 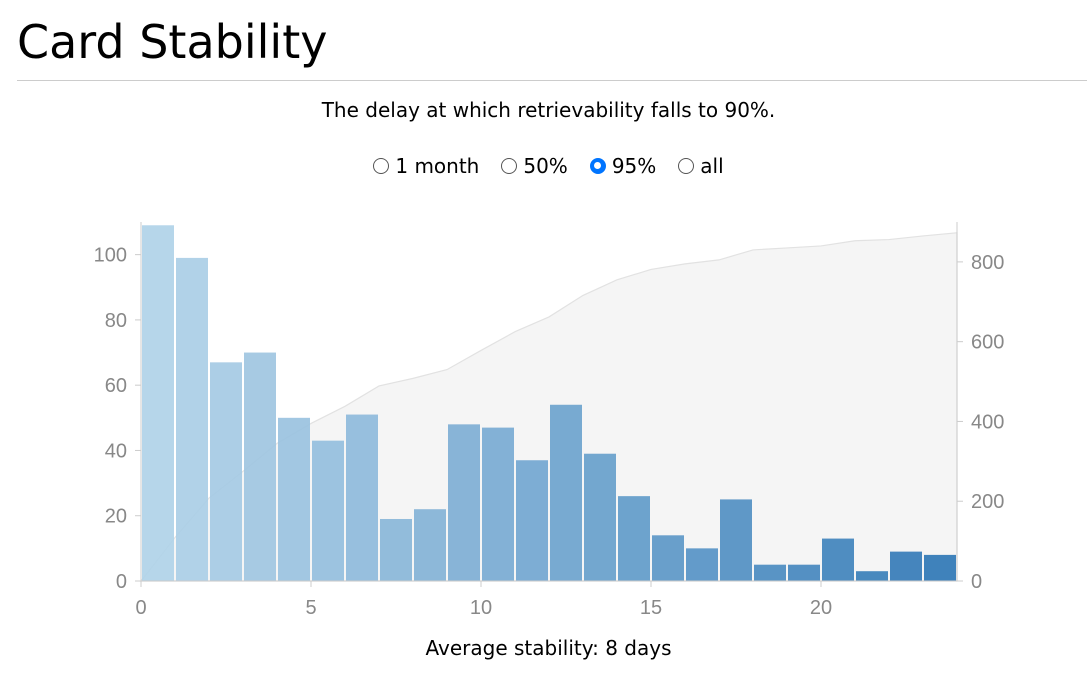 What do you see at coordinates (987, 343) in the screenshot?
I see `y2-tick-label: 600` at bounding box center [987, 343].